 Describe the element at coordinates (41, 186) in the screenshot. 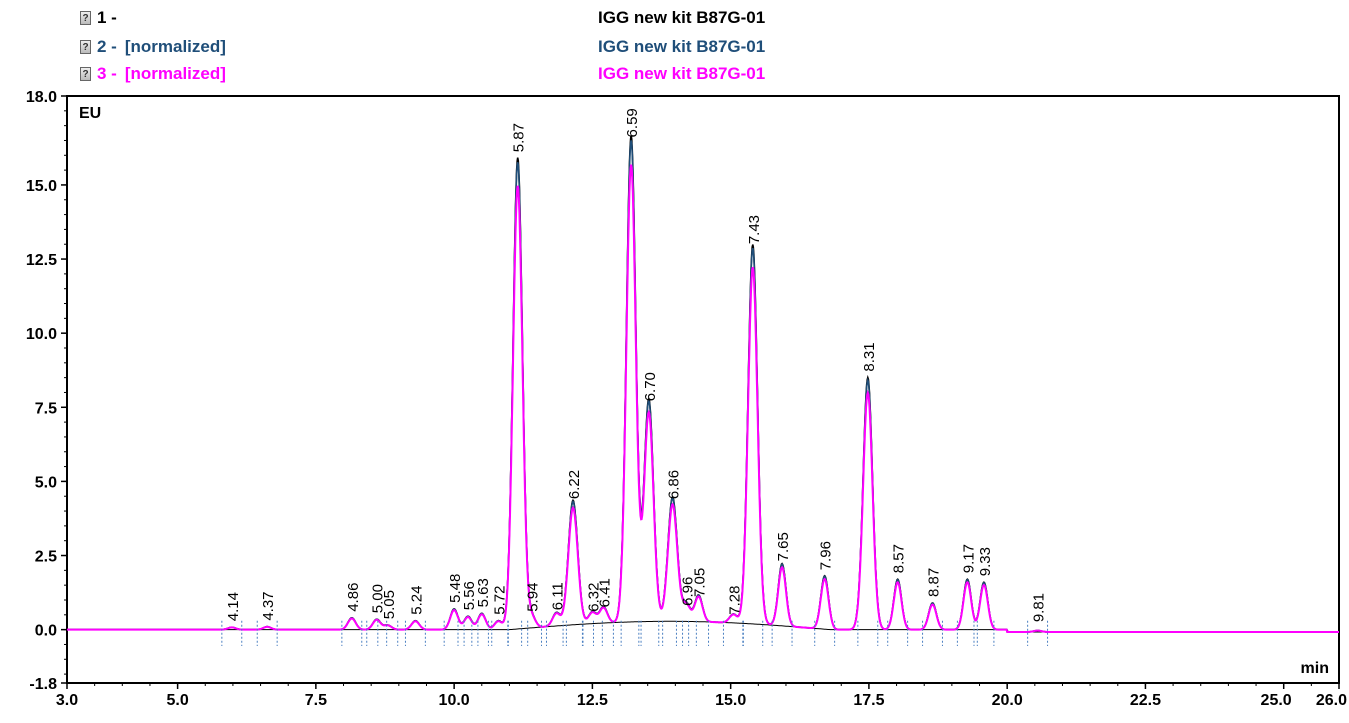

I see `y-tick-label: 15.0` at that location.